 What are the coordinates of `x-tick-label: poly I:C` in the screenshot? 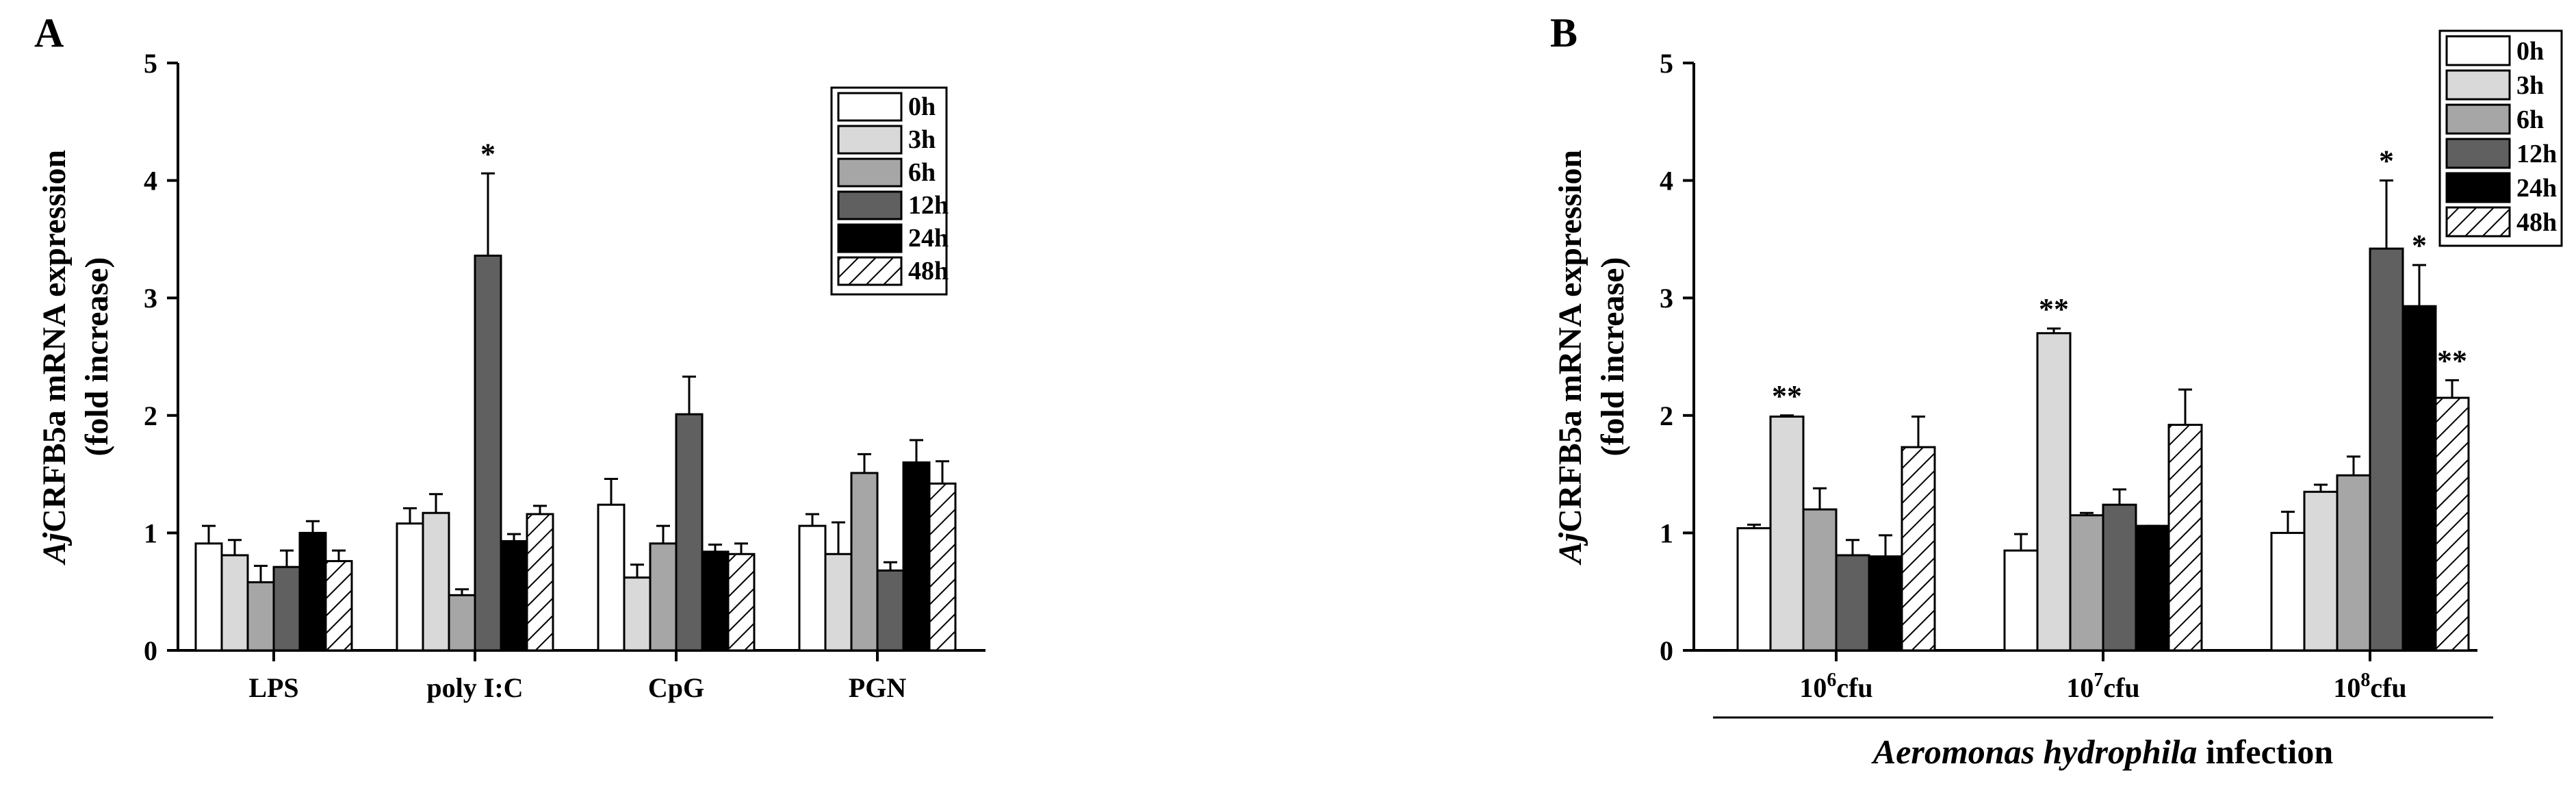 It's located at (474, 687).